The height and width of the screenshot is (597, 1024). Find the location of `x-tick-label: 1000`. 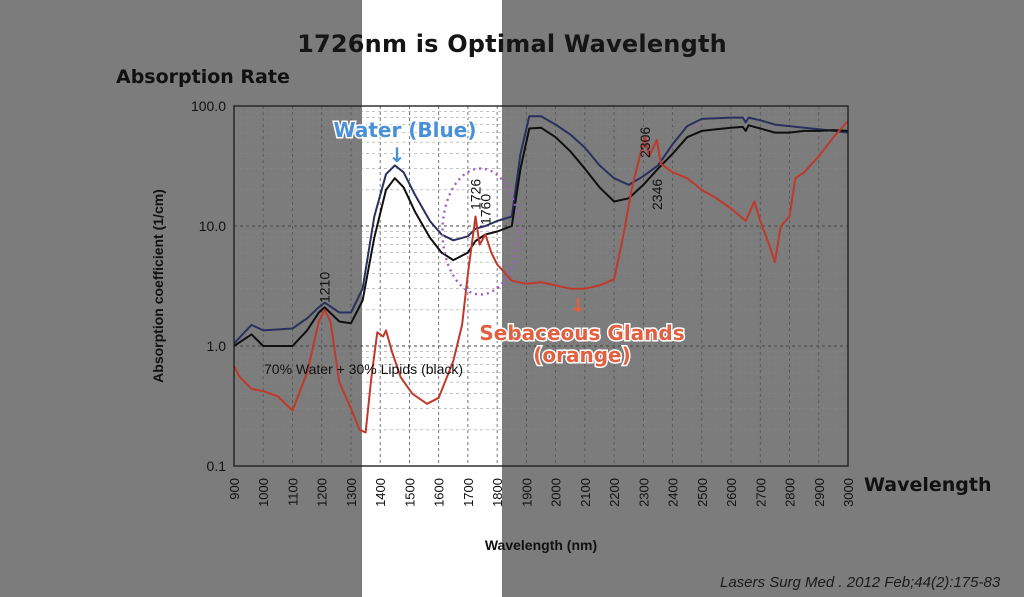

x-tick-label: 1000 is located at coordinates (263, 492).